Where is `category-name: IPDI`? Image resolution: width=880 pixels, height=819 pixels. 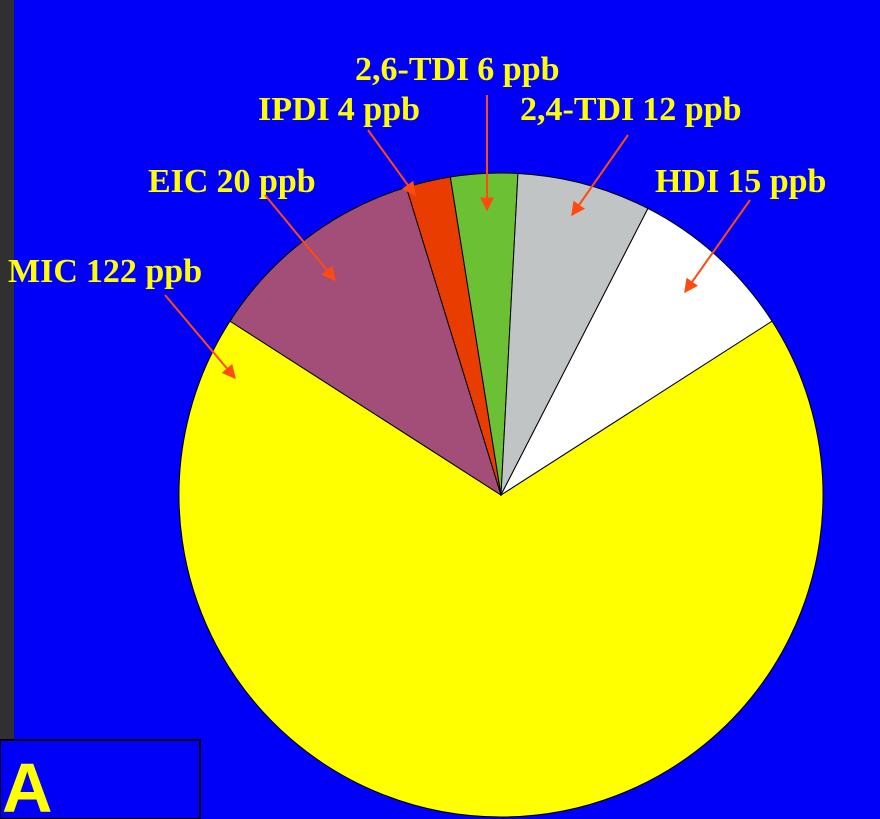 category-name: IPDI is located at coordinates (294, 109).